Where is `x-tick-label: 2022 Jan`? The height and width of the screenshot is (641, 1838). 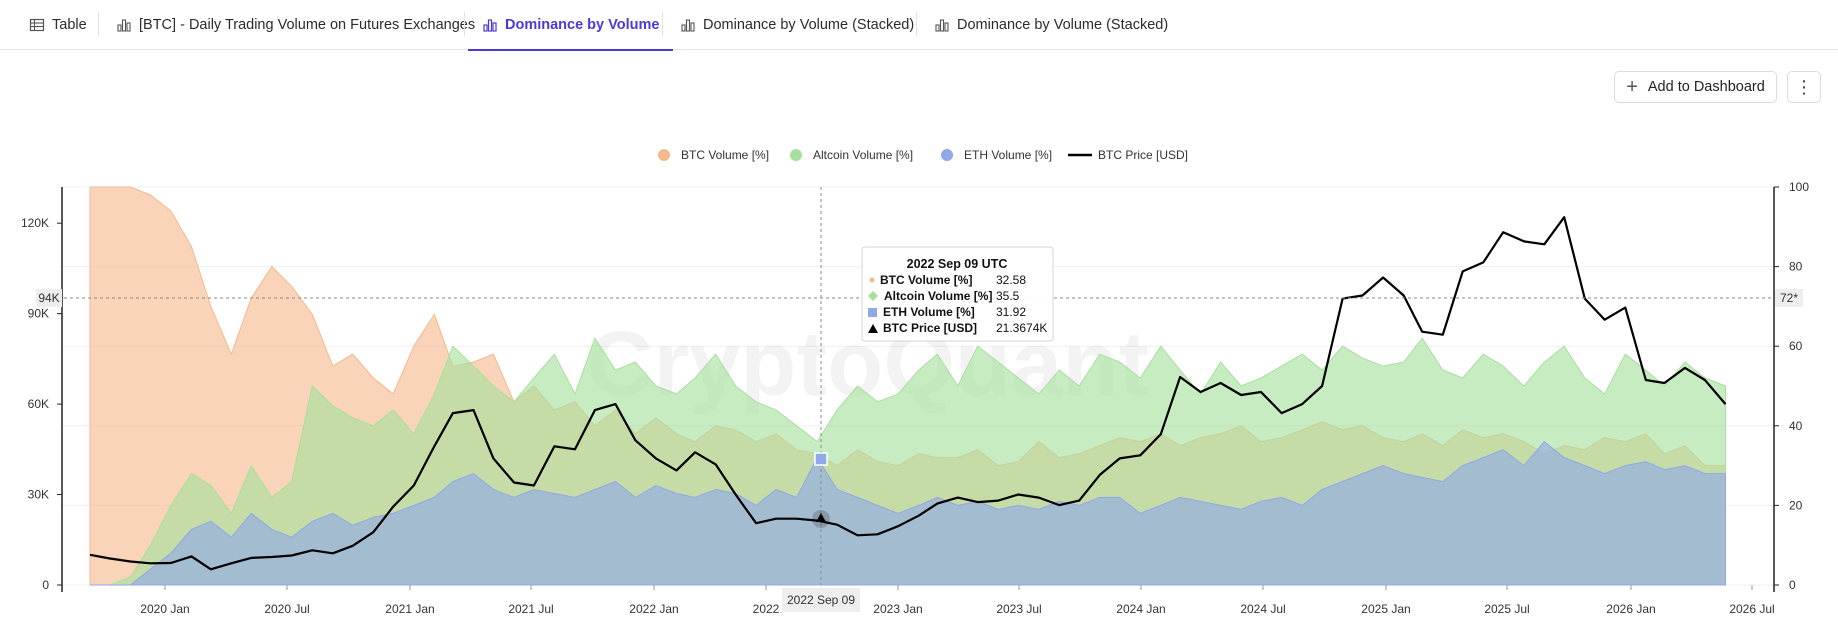
x-tick-label: 2022 Jan is located at coordinates (653, 609).